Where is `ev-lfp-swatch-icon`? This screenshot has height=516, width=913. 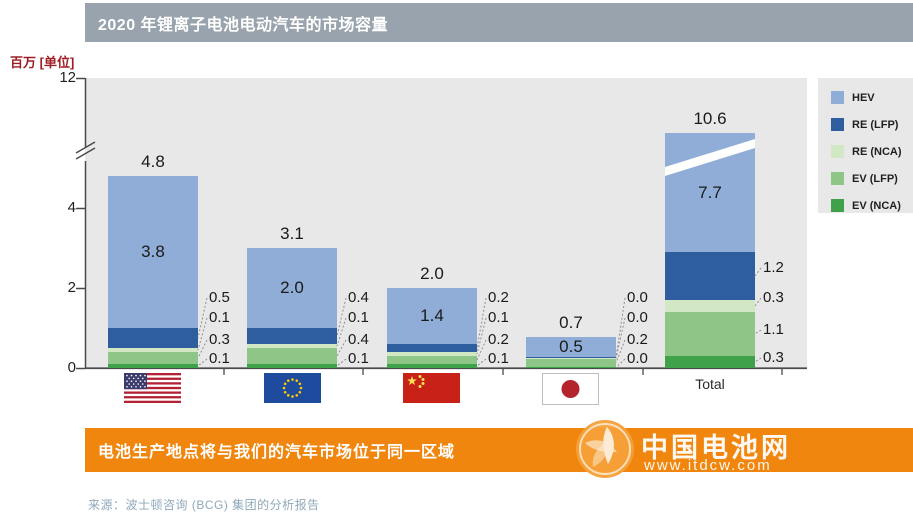 ev-lfp-swatch-icon is located at coordinates (837, 178).